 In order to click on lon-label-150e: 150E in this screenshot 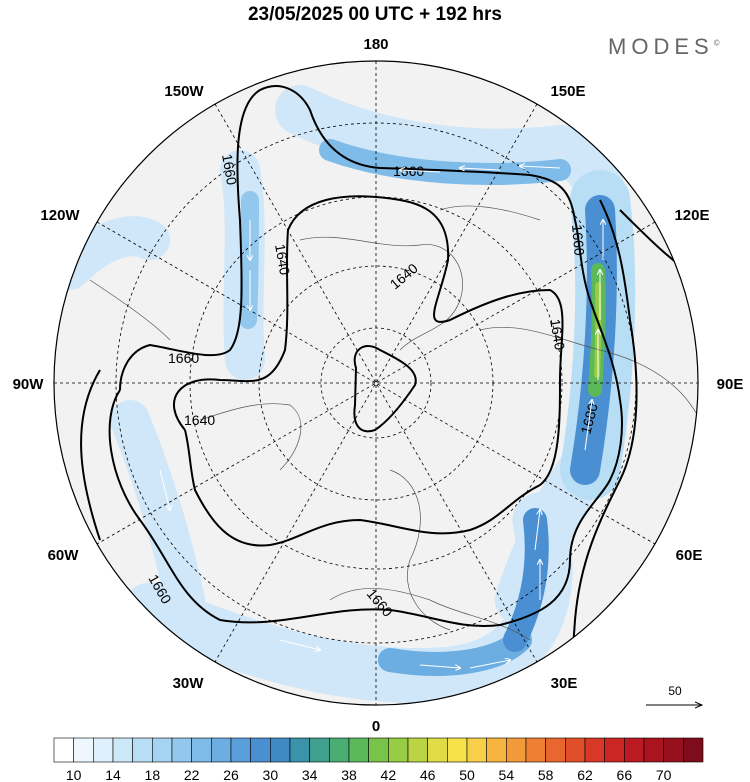, I will do `click(567, 91)`.